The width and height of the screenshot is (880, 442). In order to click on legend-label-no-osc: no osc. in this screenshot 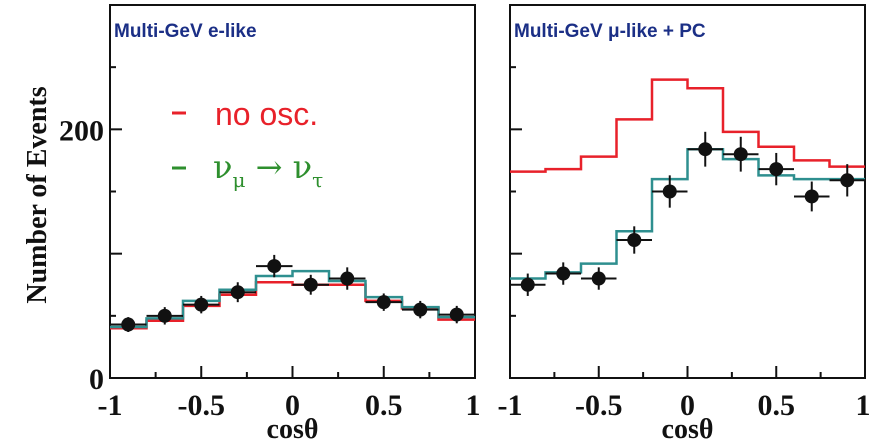, I will do `click(266, 114)`.